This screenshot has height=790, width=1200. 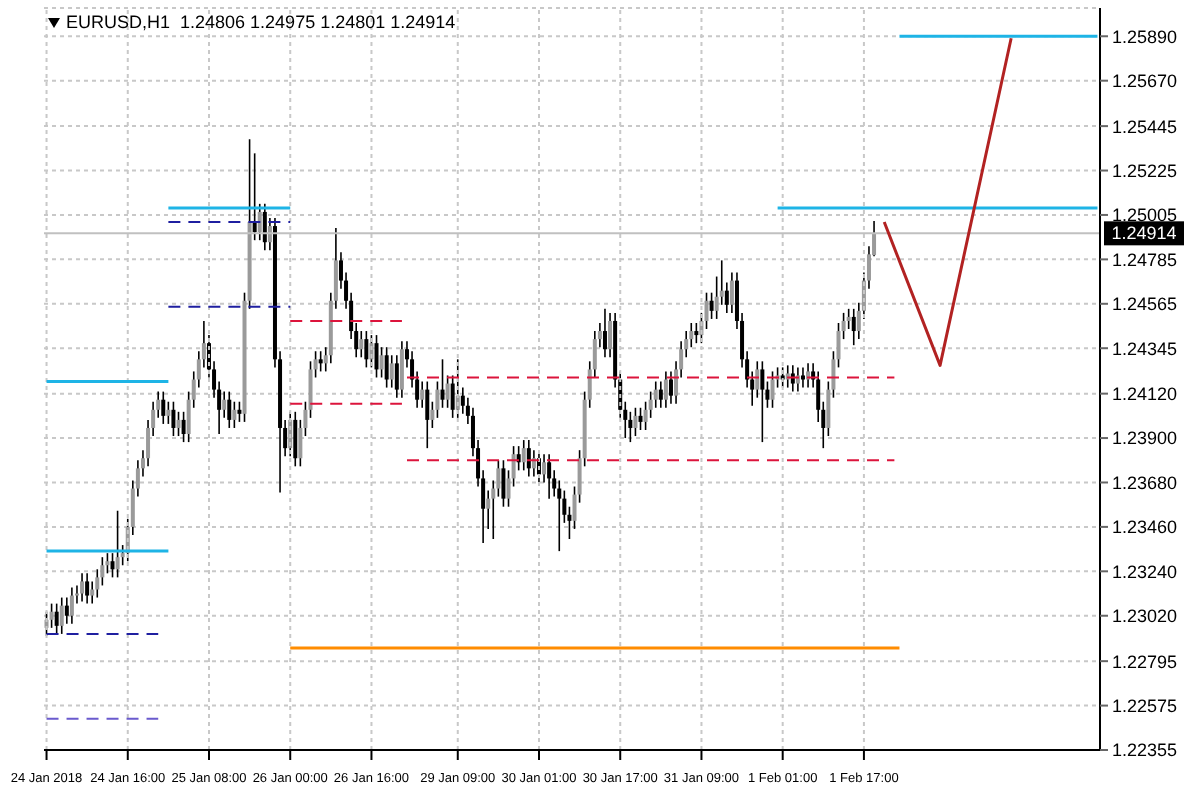 I want to click on y-tick-label: 1.23240, so click(x=1145, y=571).